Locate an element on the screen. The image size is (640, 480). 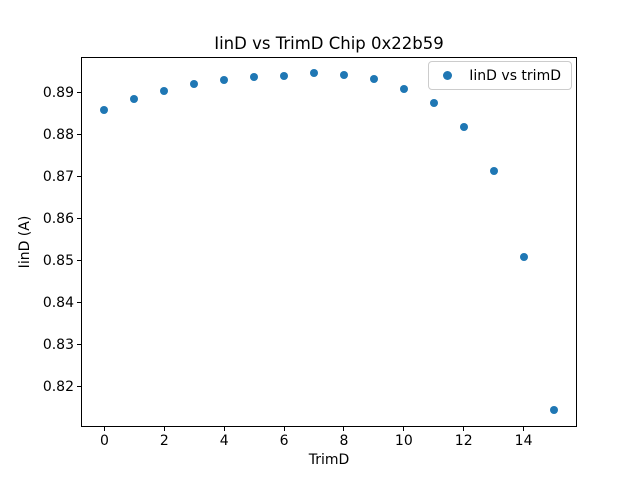
x-tick-label: 8 is located at coordinates (344, 441).